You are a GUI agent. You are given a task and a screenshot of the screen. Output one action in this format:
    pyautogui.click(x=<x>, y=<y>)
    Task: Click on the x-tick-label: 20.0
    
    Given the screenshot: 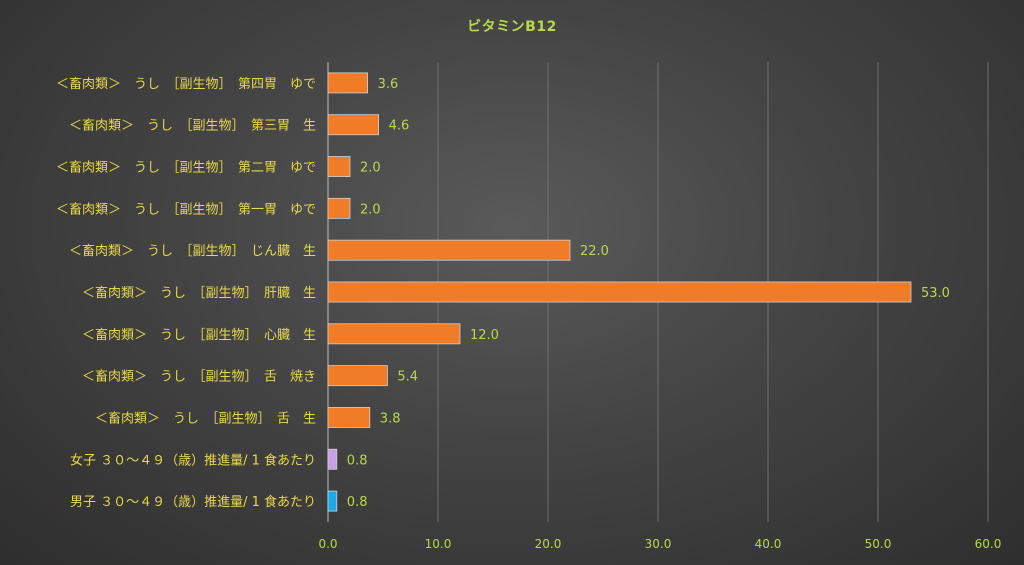 What is the action you would take?
    pyautogui.click(x=548, y=544)
    